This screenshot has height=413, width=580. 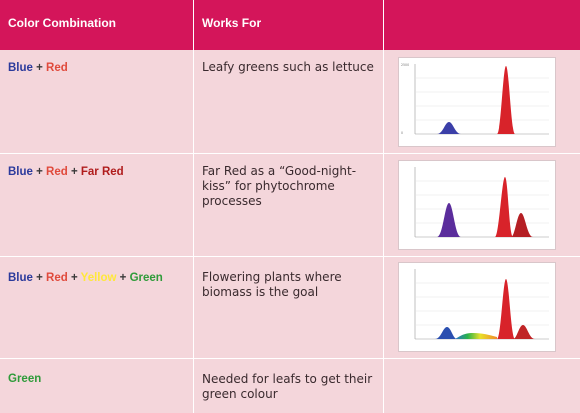 I want to click on works-for-row-1: Leafy greens such as lettuce, so click(x=288, y=67).